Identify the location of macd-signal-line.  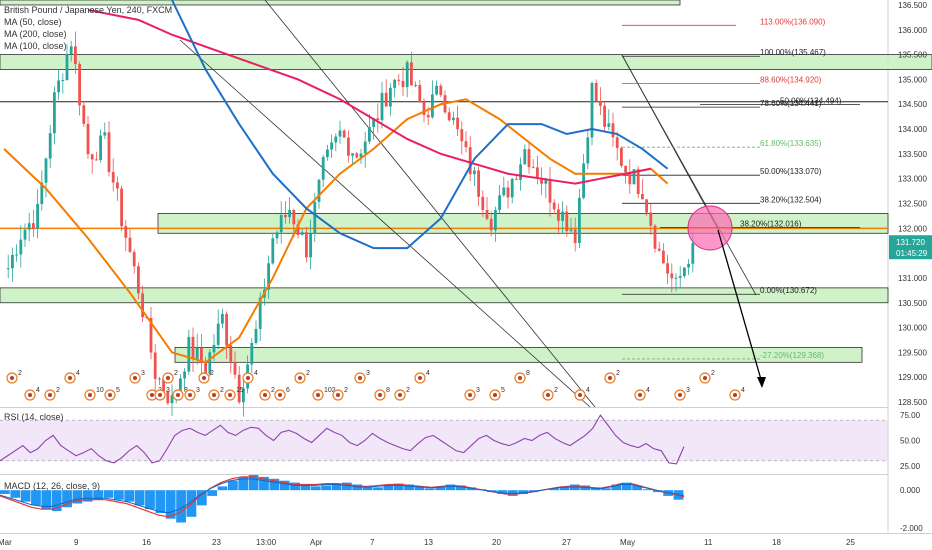
(342, 497).